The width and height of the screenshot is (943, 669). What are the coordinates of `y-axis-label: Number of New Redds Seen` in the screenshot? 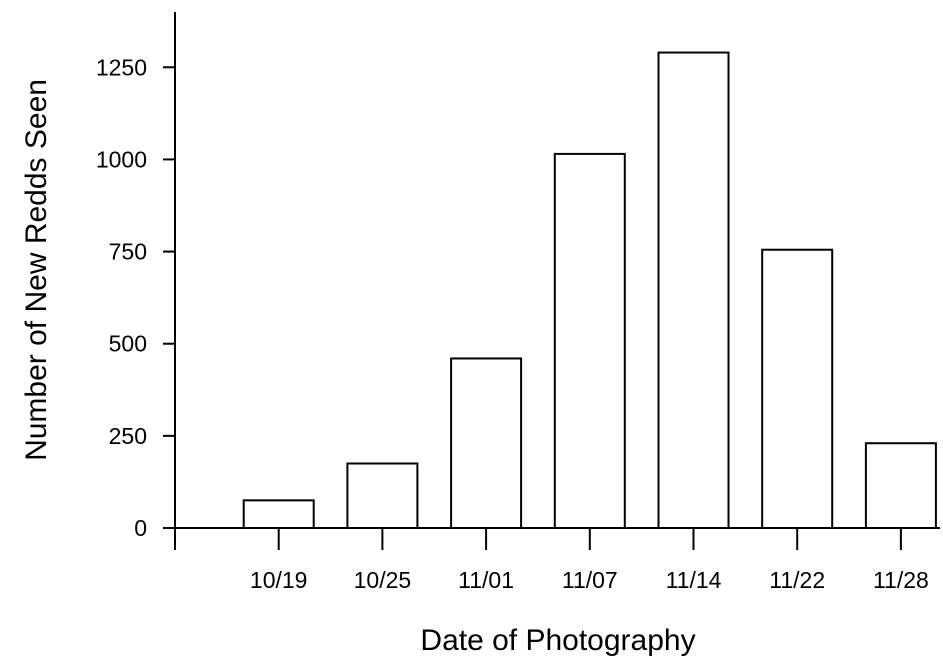 It's located at (36, 270).